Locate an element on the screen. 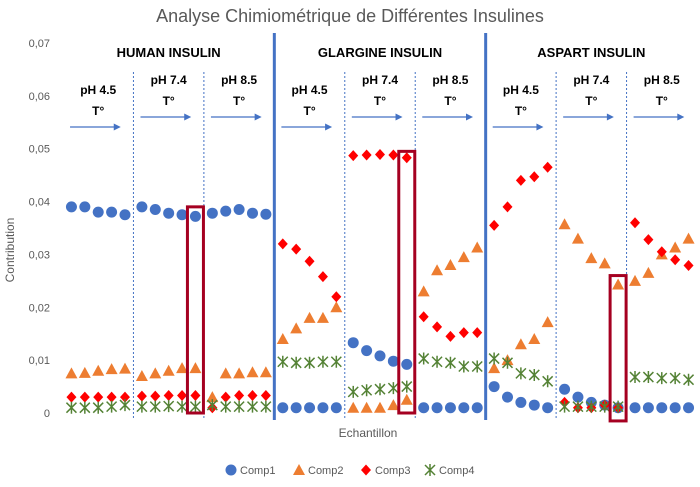  x-axis-label: Echantillon is located at coordinates (368, 433).